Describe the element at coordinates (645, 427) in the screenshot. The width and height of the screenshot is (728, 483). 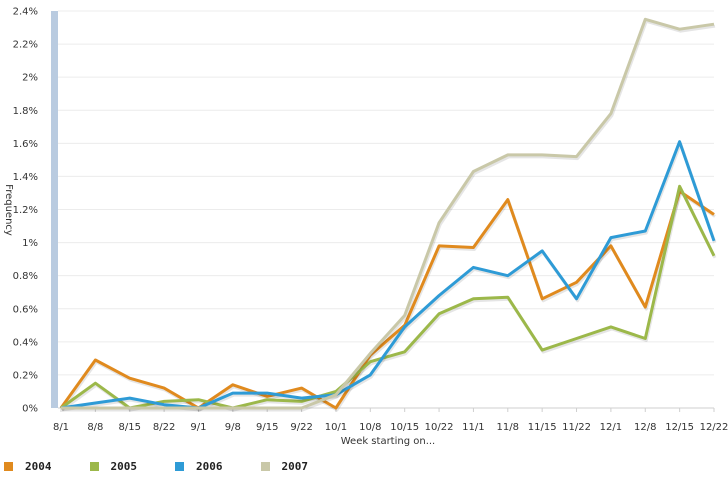
I see `x-tick-label: 12/8` at that location.